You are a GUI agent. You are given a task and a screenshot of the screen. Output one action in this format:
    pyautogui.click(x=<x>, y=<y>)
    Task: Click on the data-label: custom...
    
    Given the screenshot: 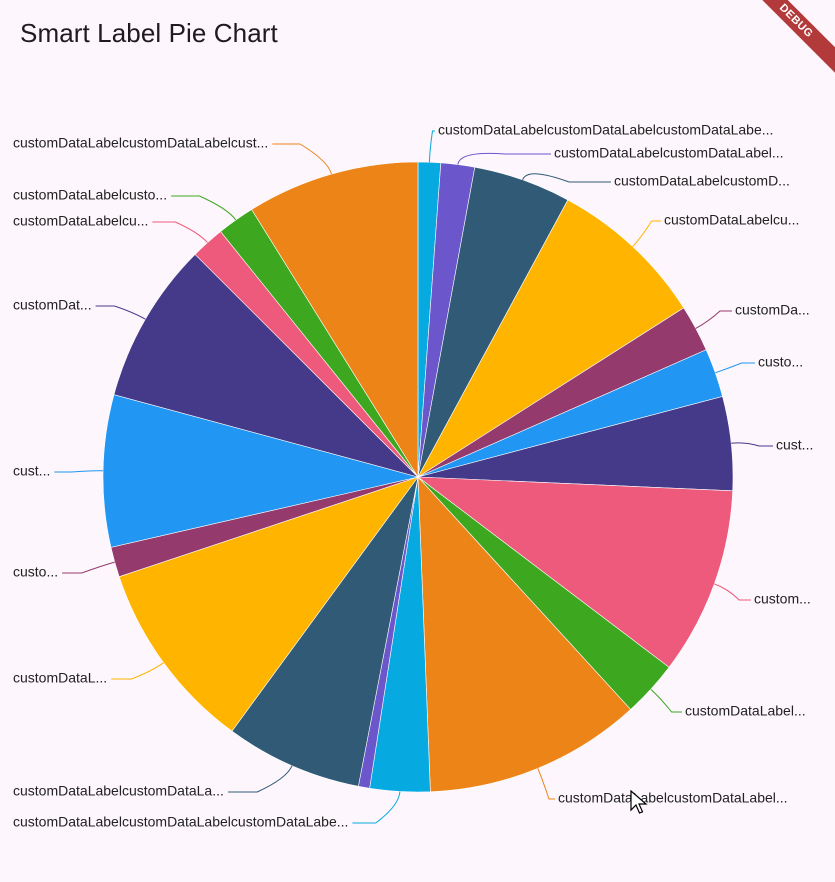 What is the action you would take?
    pyautogui.click(x=782, y=599)
    